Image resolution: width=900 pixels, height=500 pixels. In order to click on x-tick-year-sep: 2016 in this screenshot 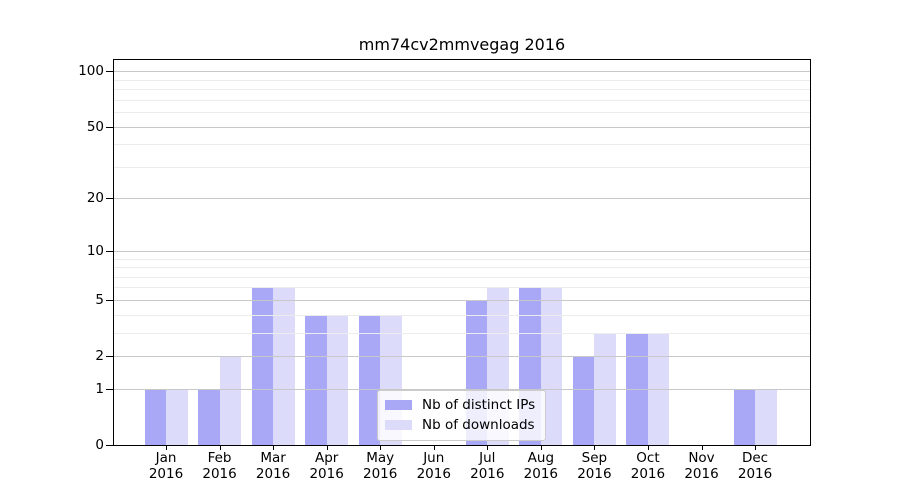, I will do `click(594, 473)`.